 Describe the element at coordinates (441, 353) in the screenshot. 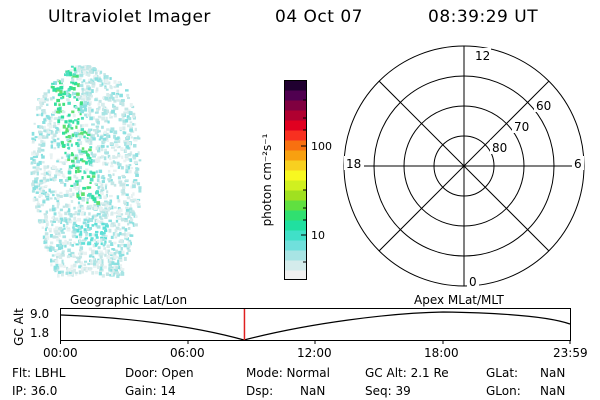

I see `x-tick-1800: 18:00` at that location.